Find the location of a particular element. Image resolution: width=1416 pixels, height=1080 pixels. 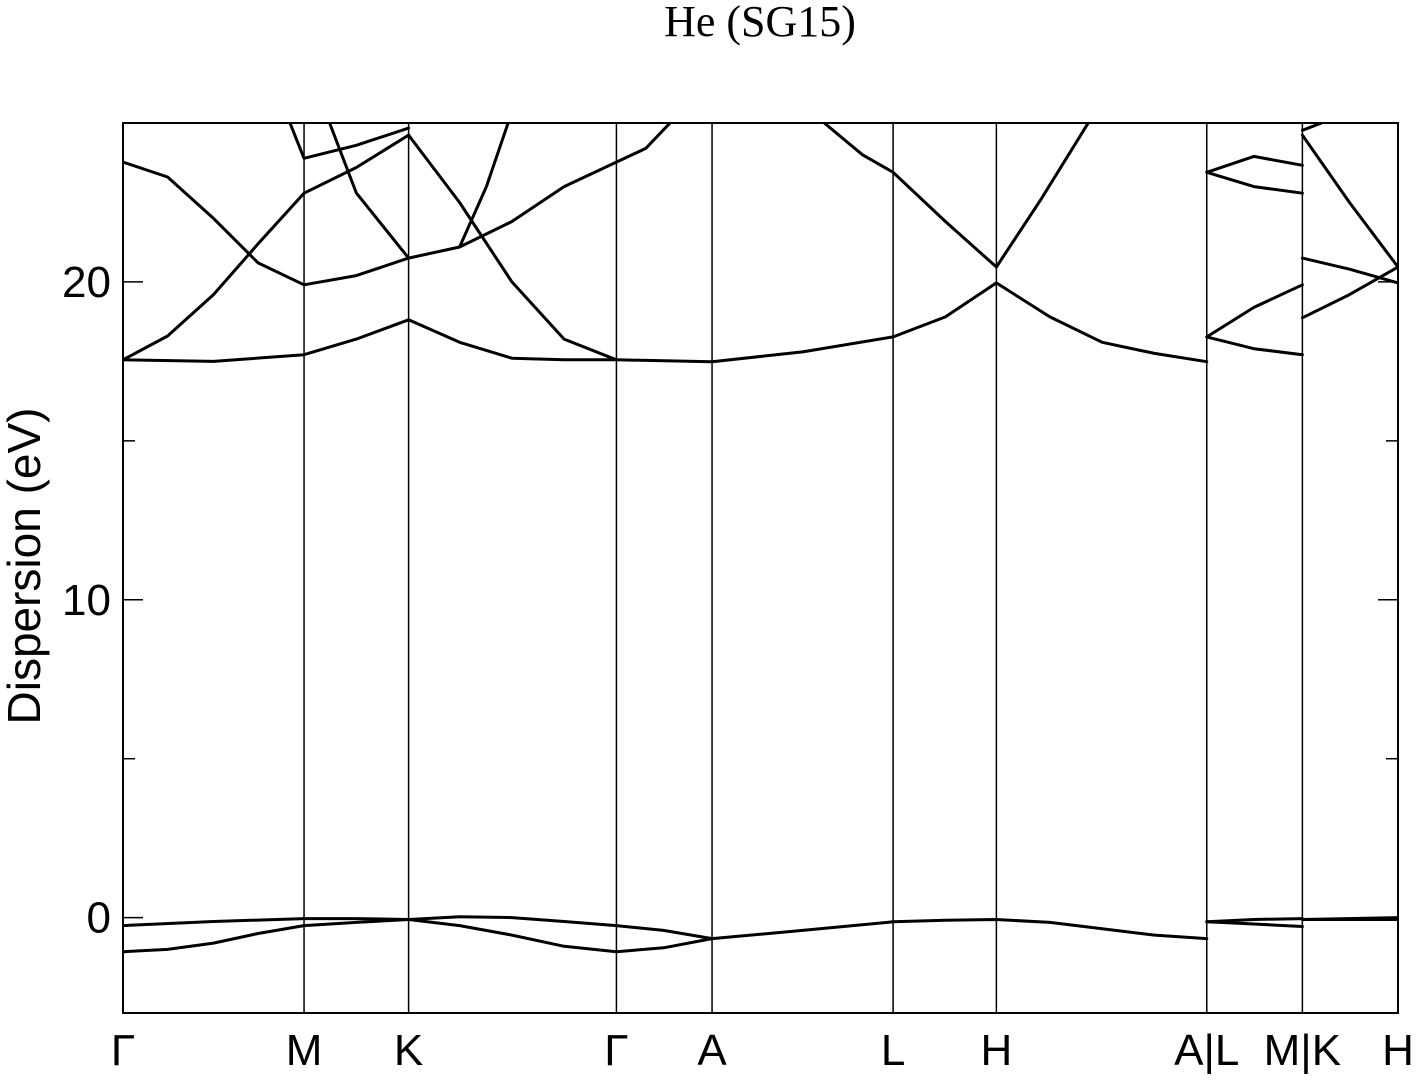

x-tick-label: A is located at coordinates (712, 1050).